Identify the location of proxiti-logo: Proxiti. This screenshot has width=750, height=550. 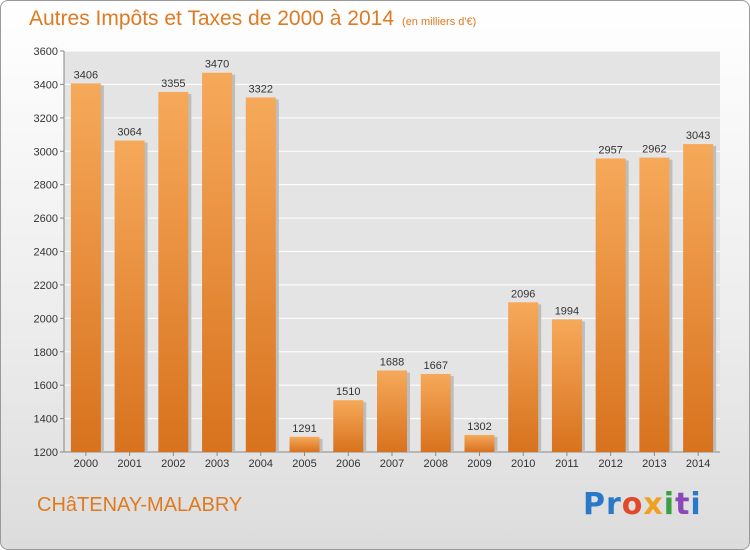
(642, 504).